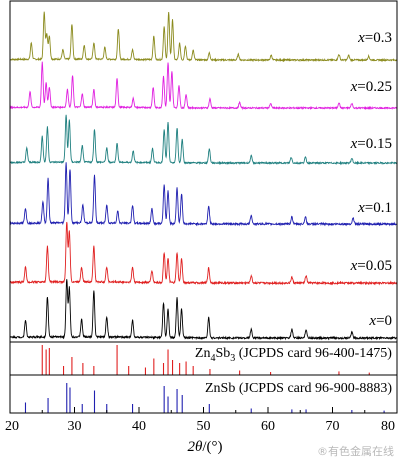 The height and width of the screenshot is (461, 400). I want to click on x-tick-label: 70, so click(333, 426).